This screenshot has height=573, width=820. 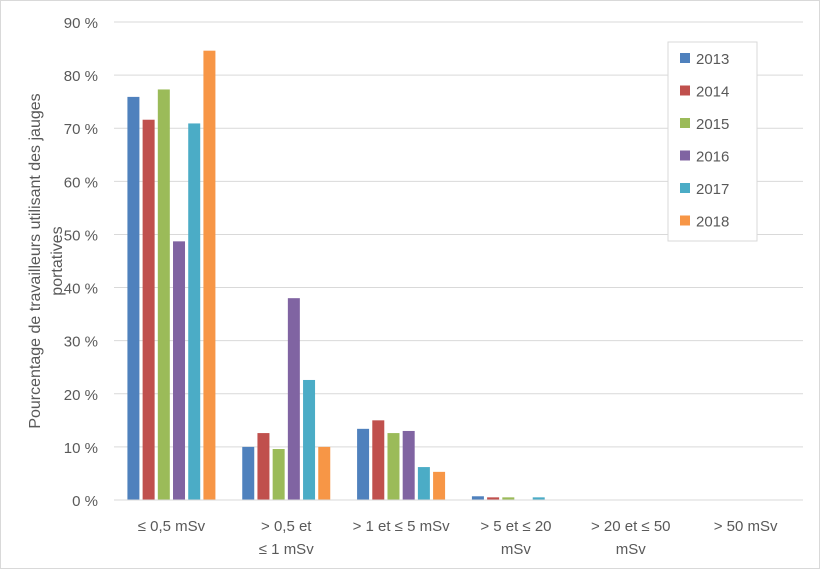 What do you see at coordinates (712, 157) in the screenshot?
I see `legend-label-2016: 2016` at bounding box center [712, 157].